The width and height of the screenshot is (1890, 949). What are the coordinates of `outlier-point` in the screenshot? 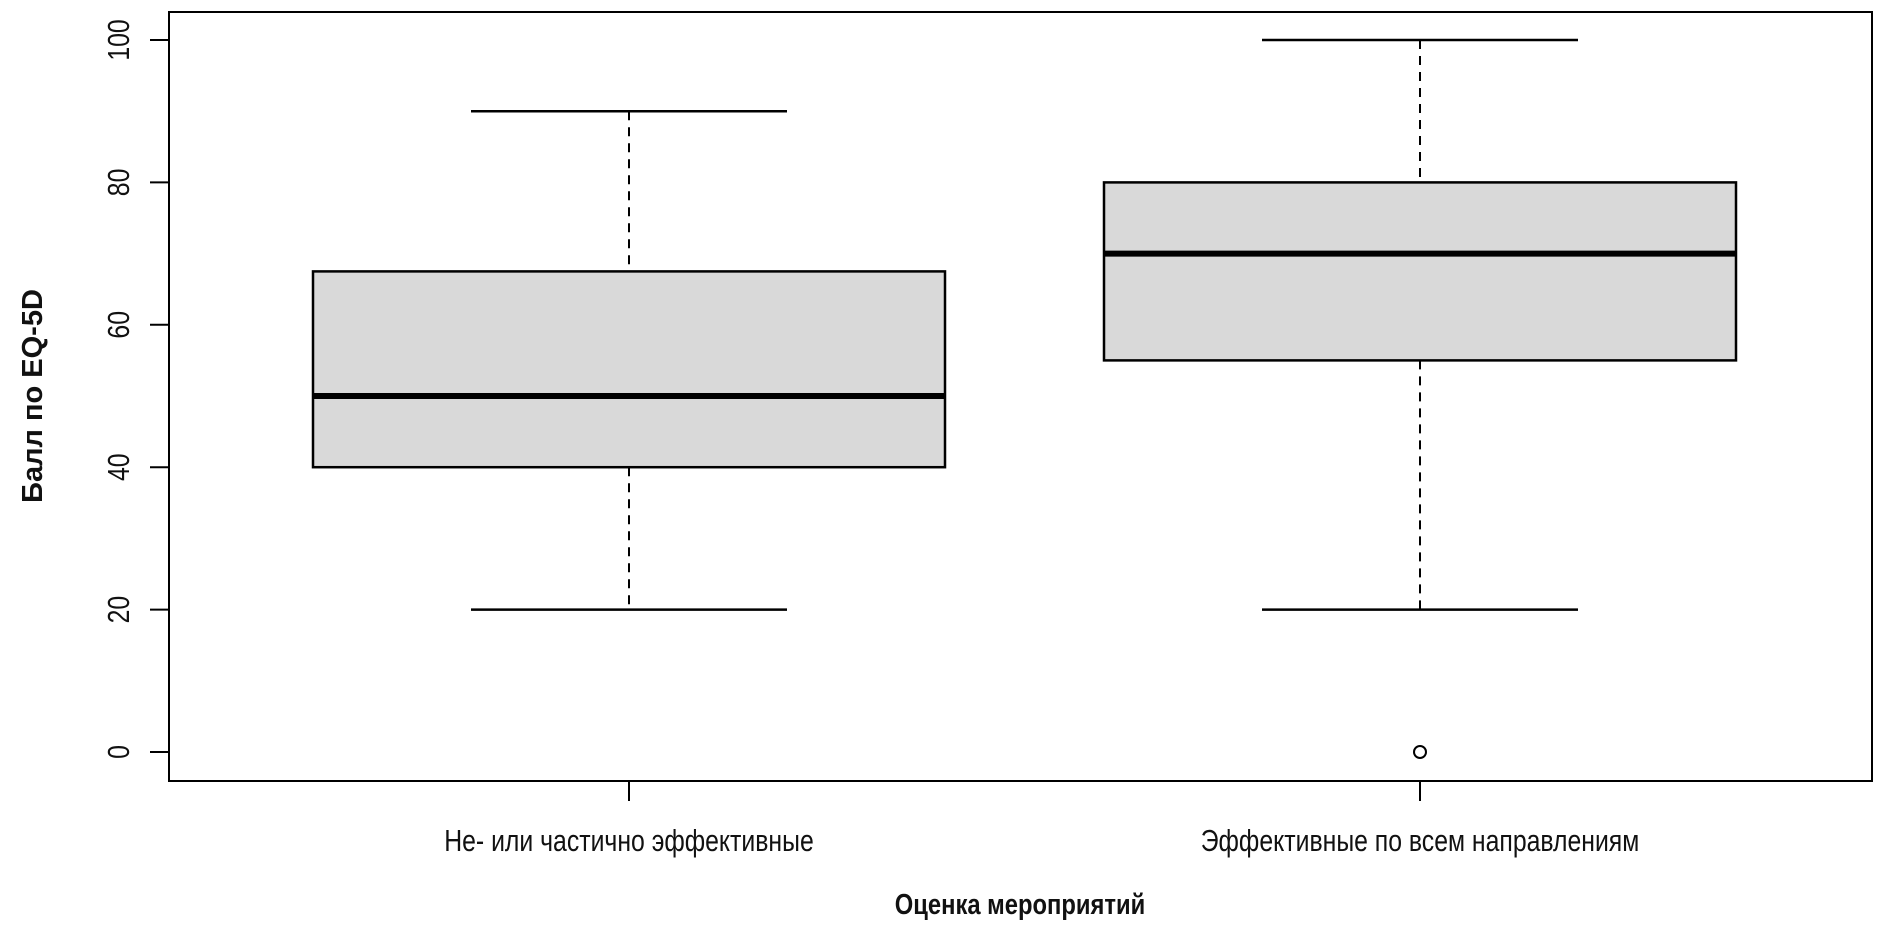 It's located at (1420, 752).